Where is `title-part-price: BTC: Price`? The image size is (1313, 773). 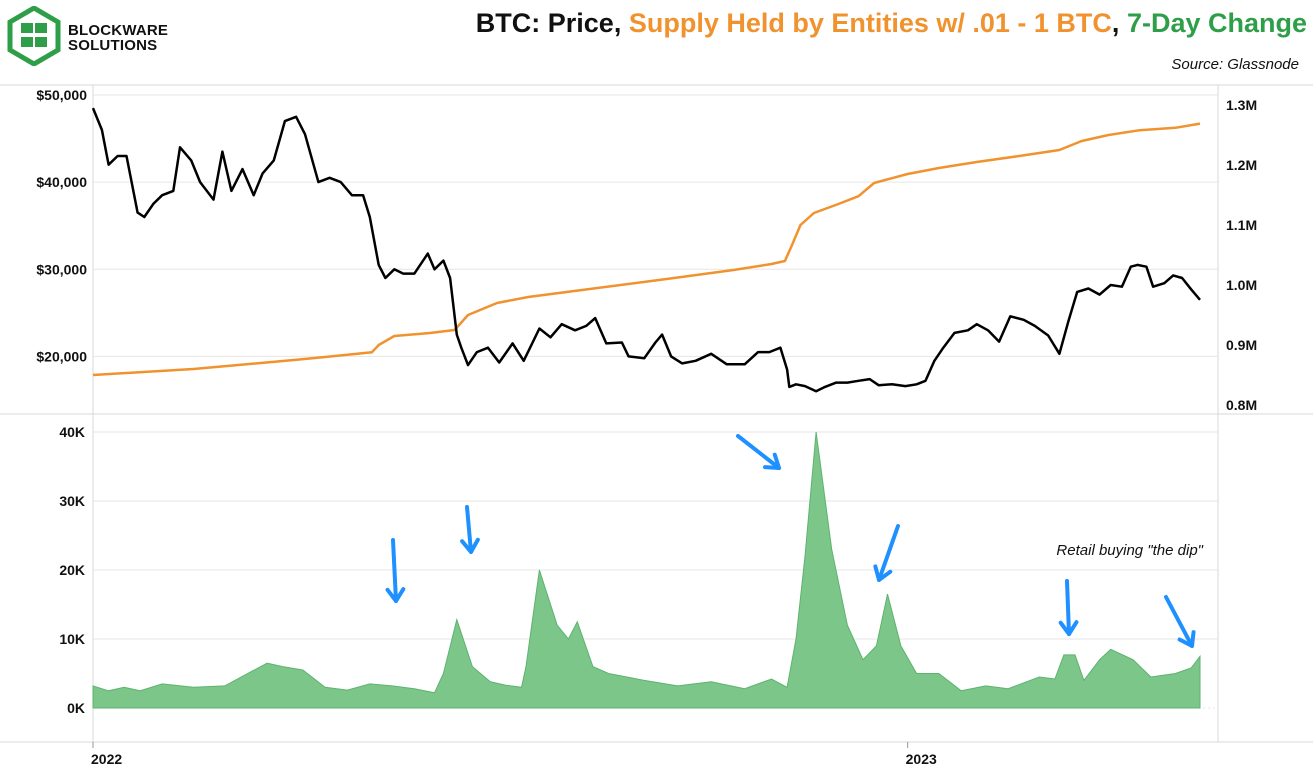
title-part-price: BTC: Price is located at coordinates (544, 23).